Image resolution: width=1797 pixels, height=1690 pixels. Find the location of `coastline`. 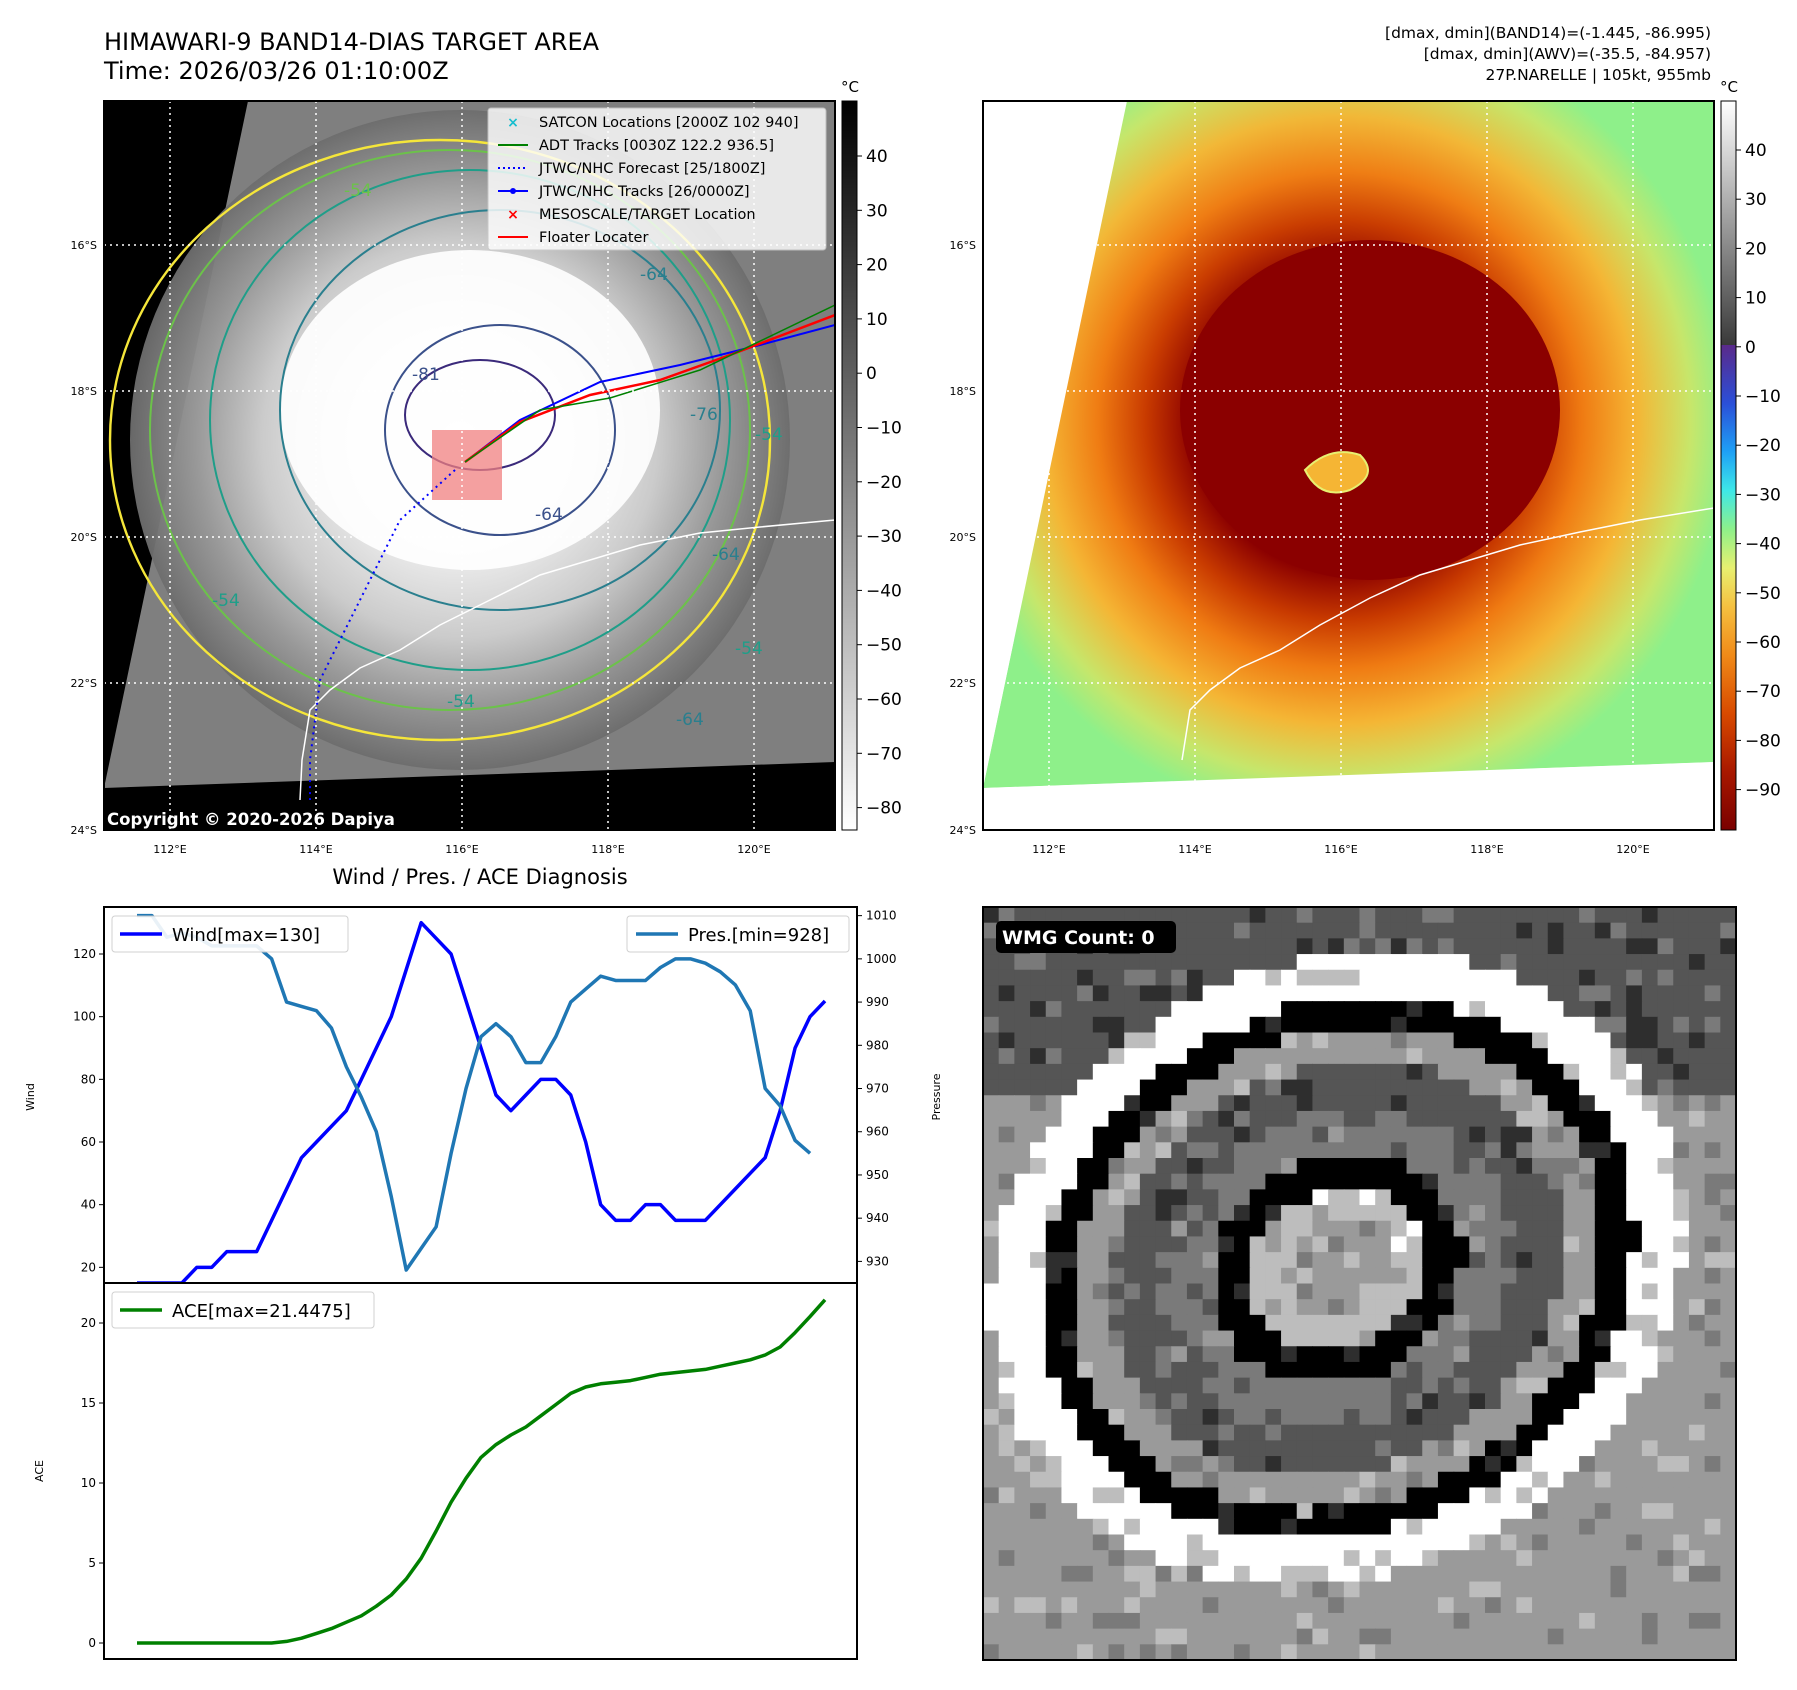

coastline is located at coordinates (567, 660).